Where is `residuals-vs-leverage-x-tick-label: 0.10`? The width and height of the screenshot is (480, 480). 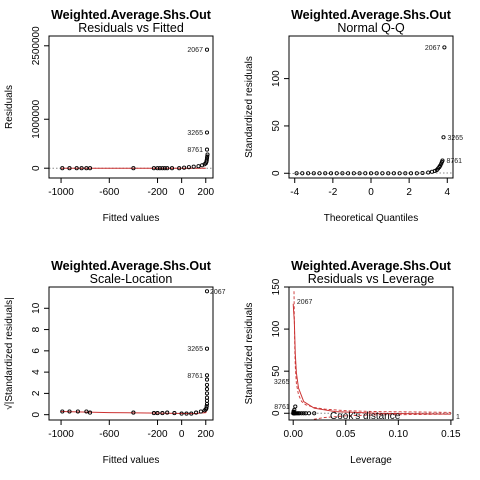
residuals-vs-leverage-x-tick-label: 0.10 is located at coordinates (399, 434).